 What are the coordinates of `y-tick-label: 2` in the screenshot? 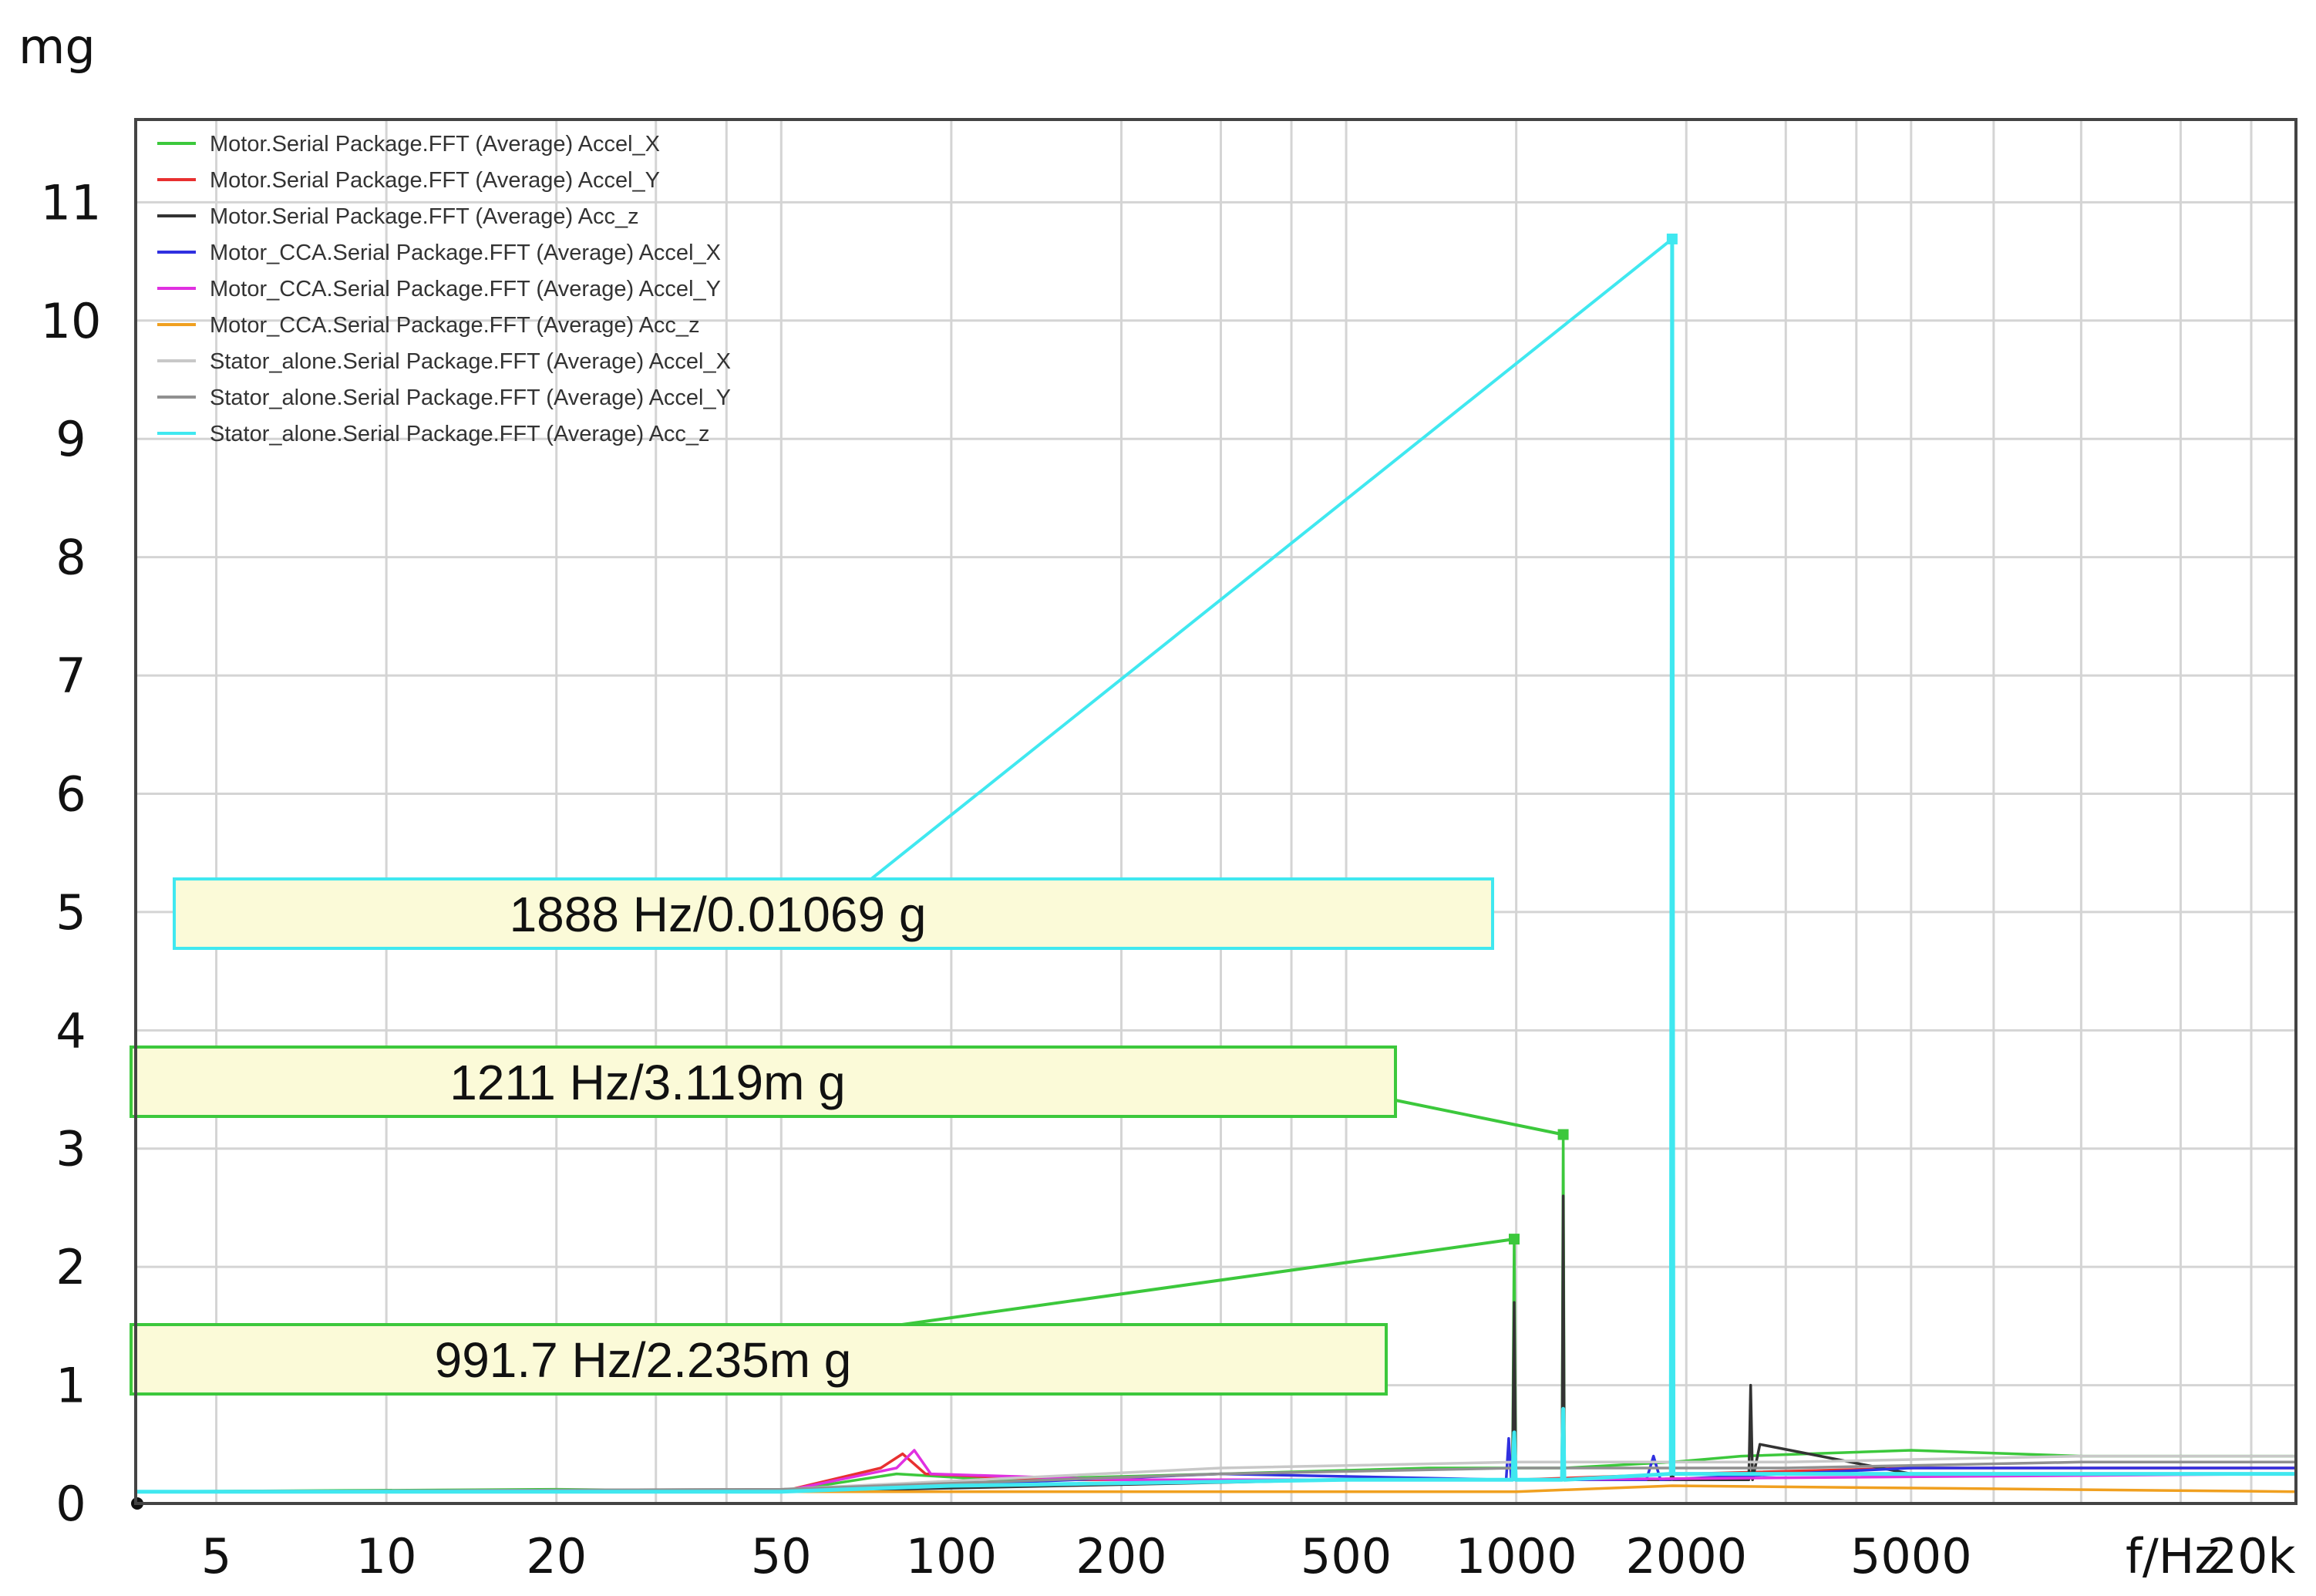 It's located at (71, 1267).